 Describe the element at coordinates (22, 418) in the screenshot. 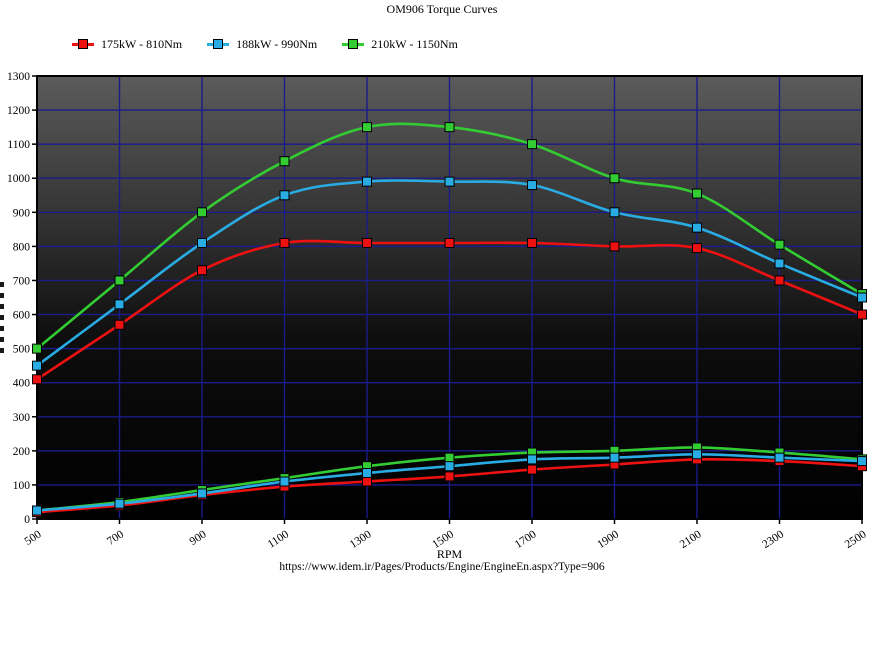

I see `y-tick-label: 300` at that location.